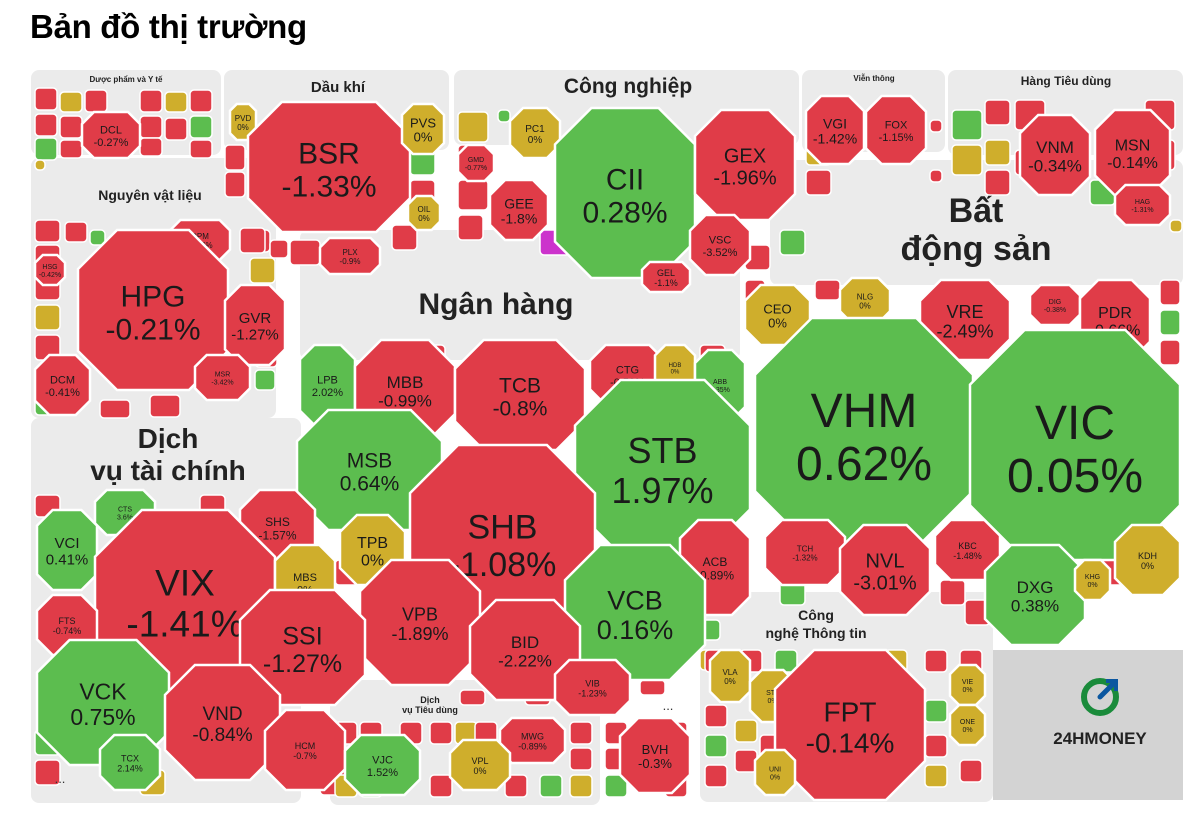 The height and width of the screenshot is (820, 1200). I want to click on stock-tile-hcm: HCM-0.7%, so click(305, 750).